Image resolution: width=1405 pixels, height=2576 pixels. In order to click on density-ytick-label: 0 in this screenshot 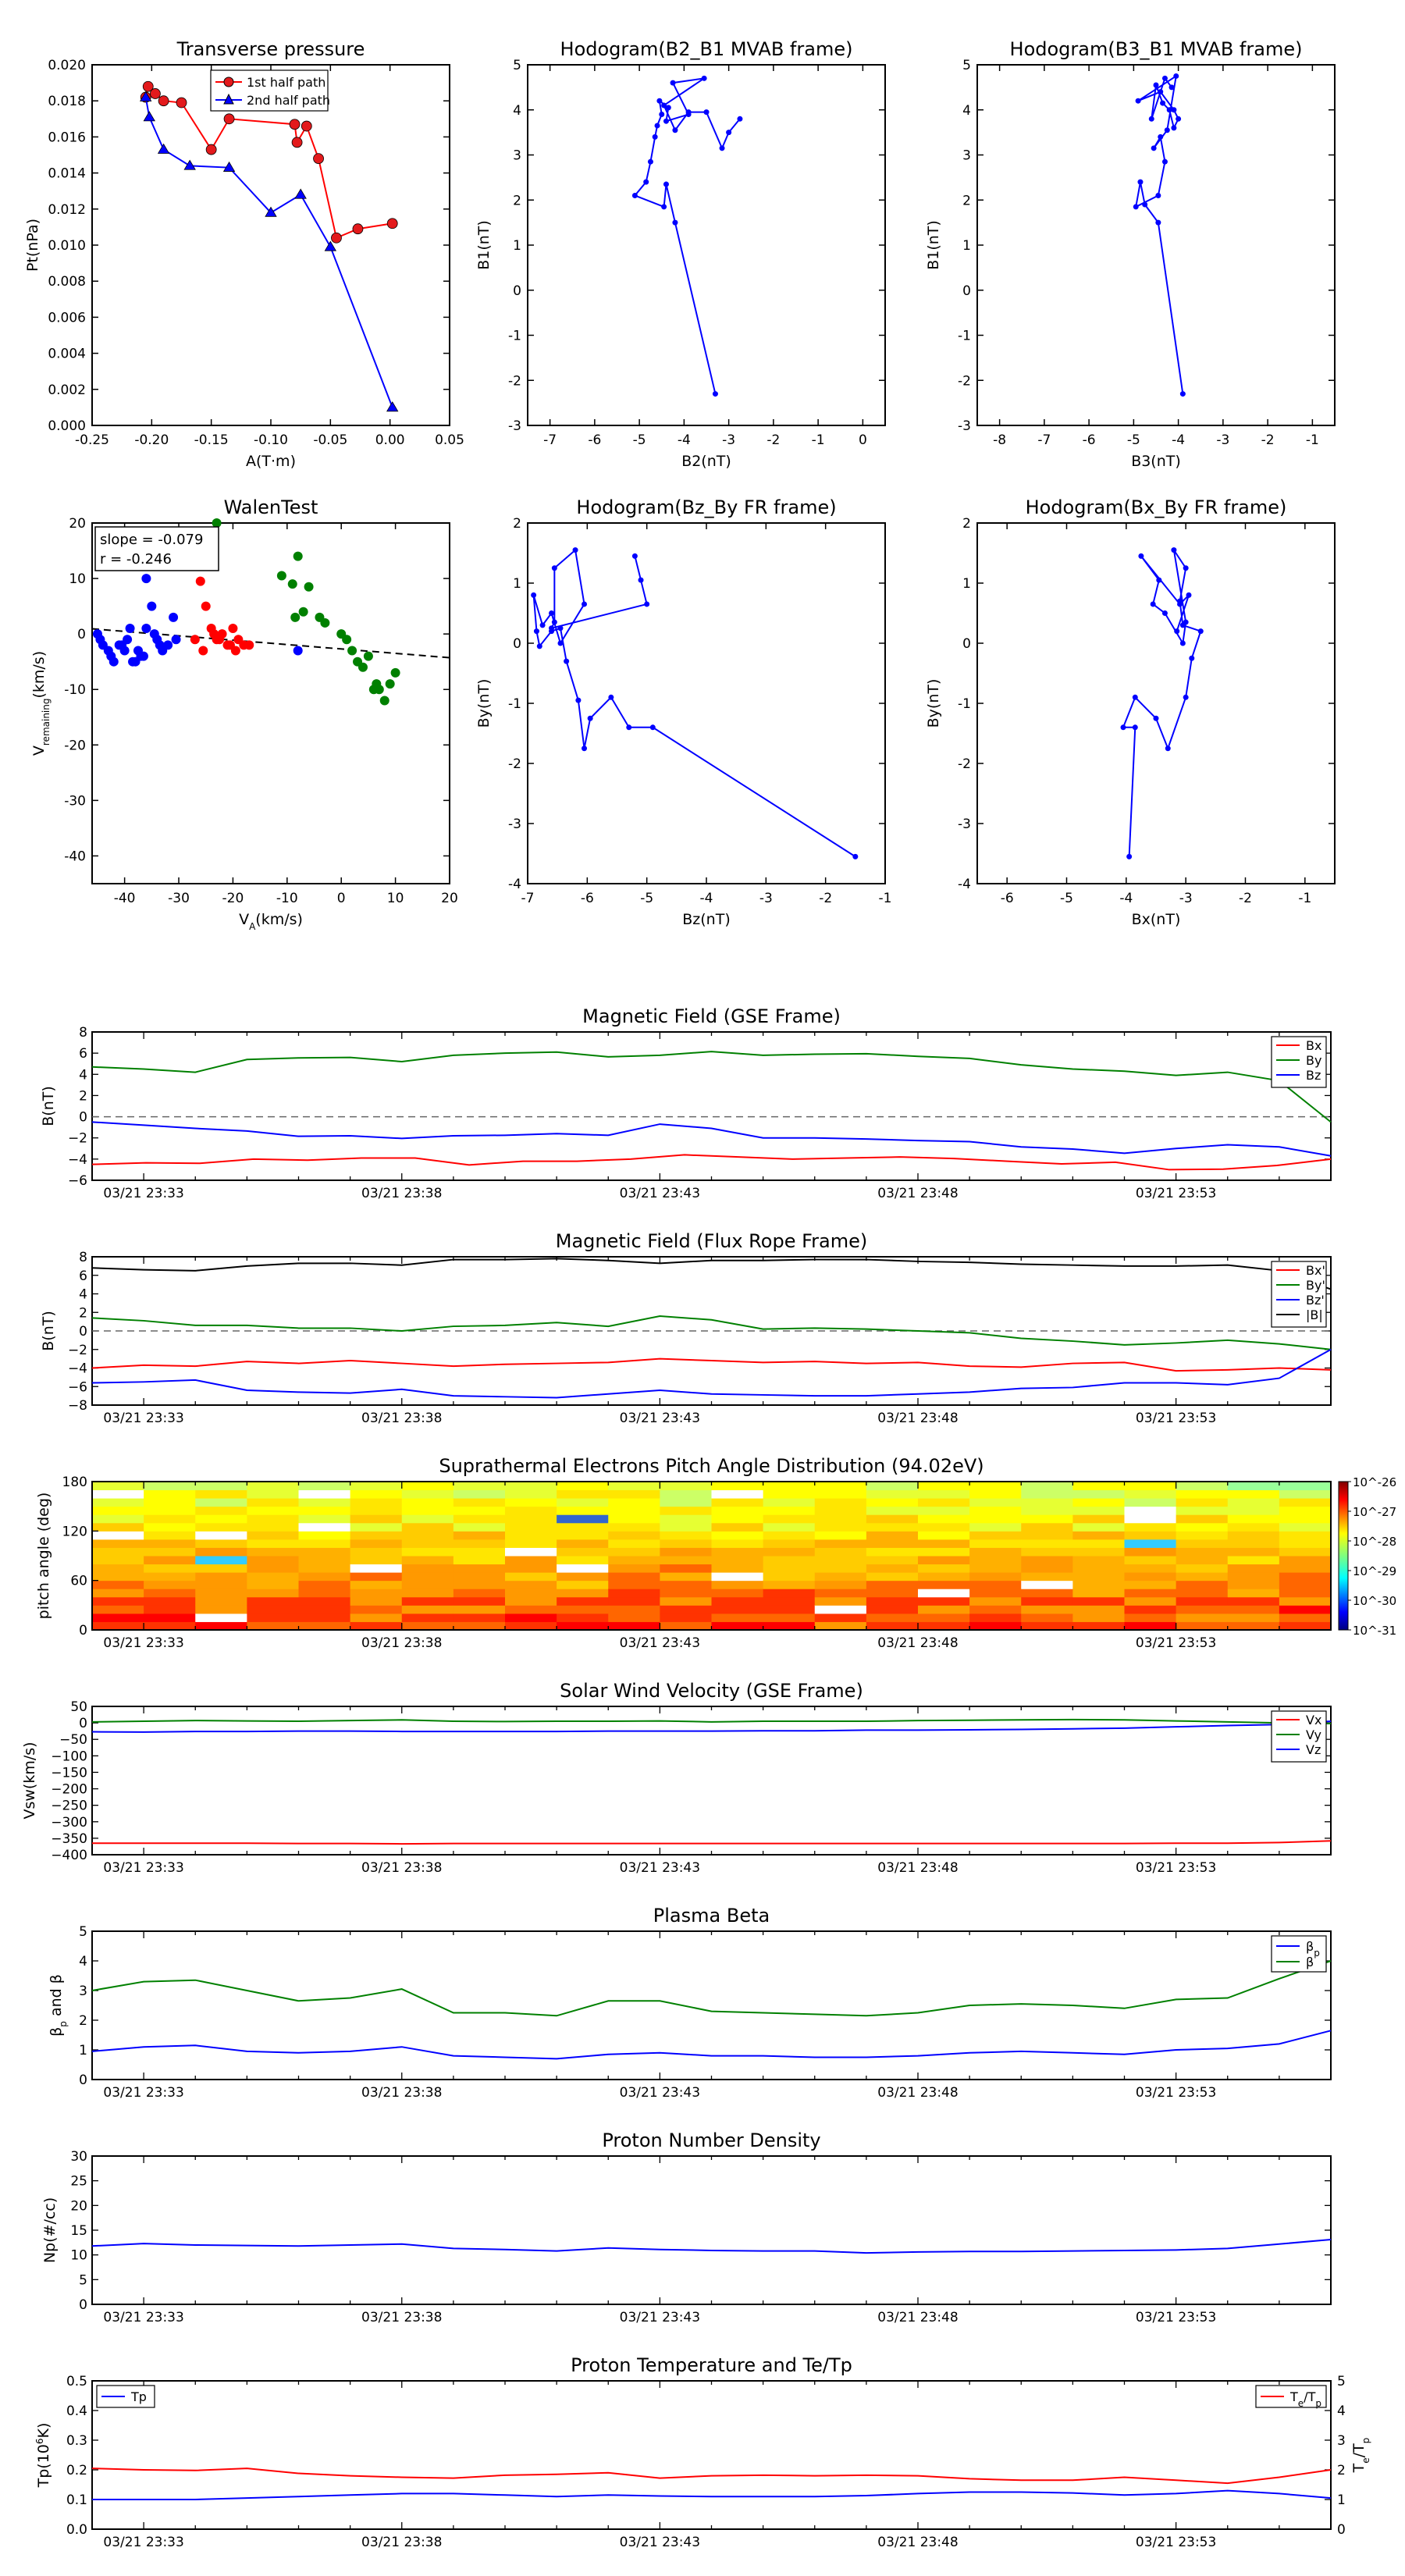, I will do `click(83, 2305)`.